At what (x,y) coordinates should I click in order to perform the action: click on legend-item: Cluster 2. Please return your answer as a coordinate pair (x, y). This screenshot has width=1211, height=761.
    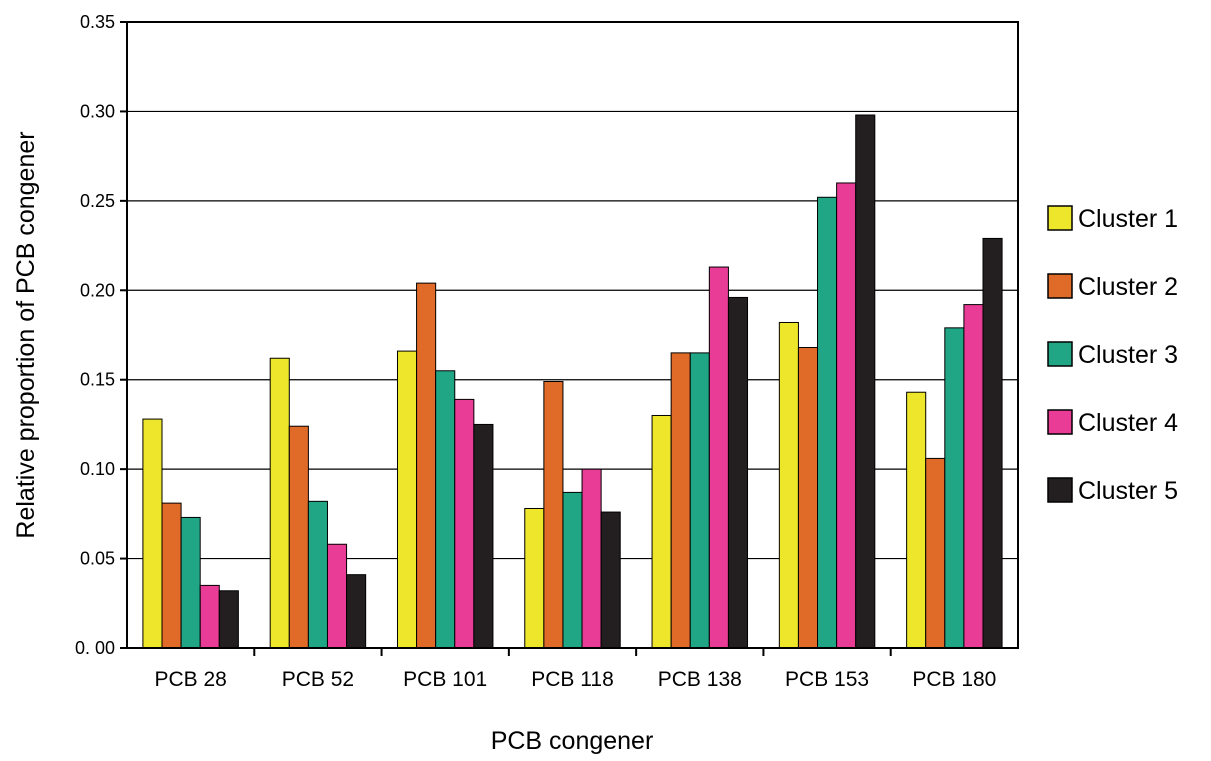
    Looking at the image, I should click on (1112, 287).